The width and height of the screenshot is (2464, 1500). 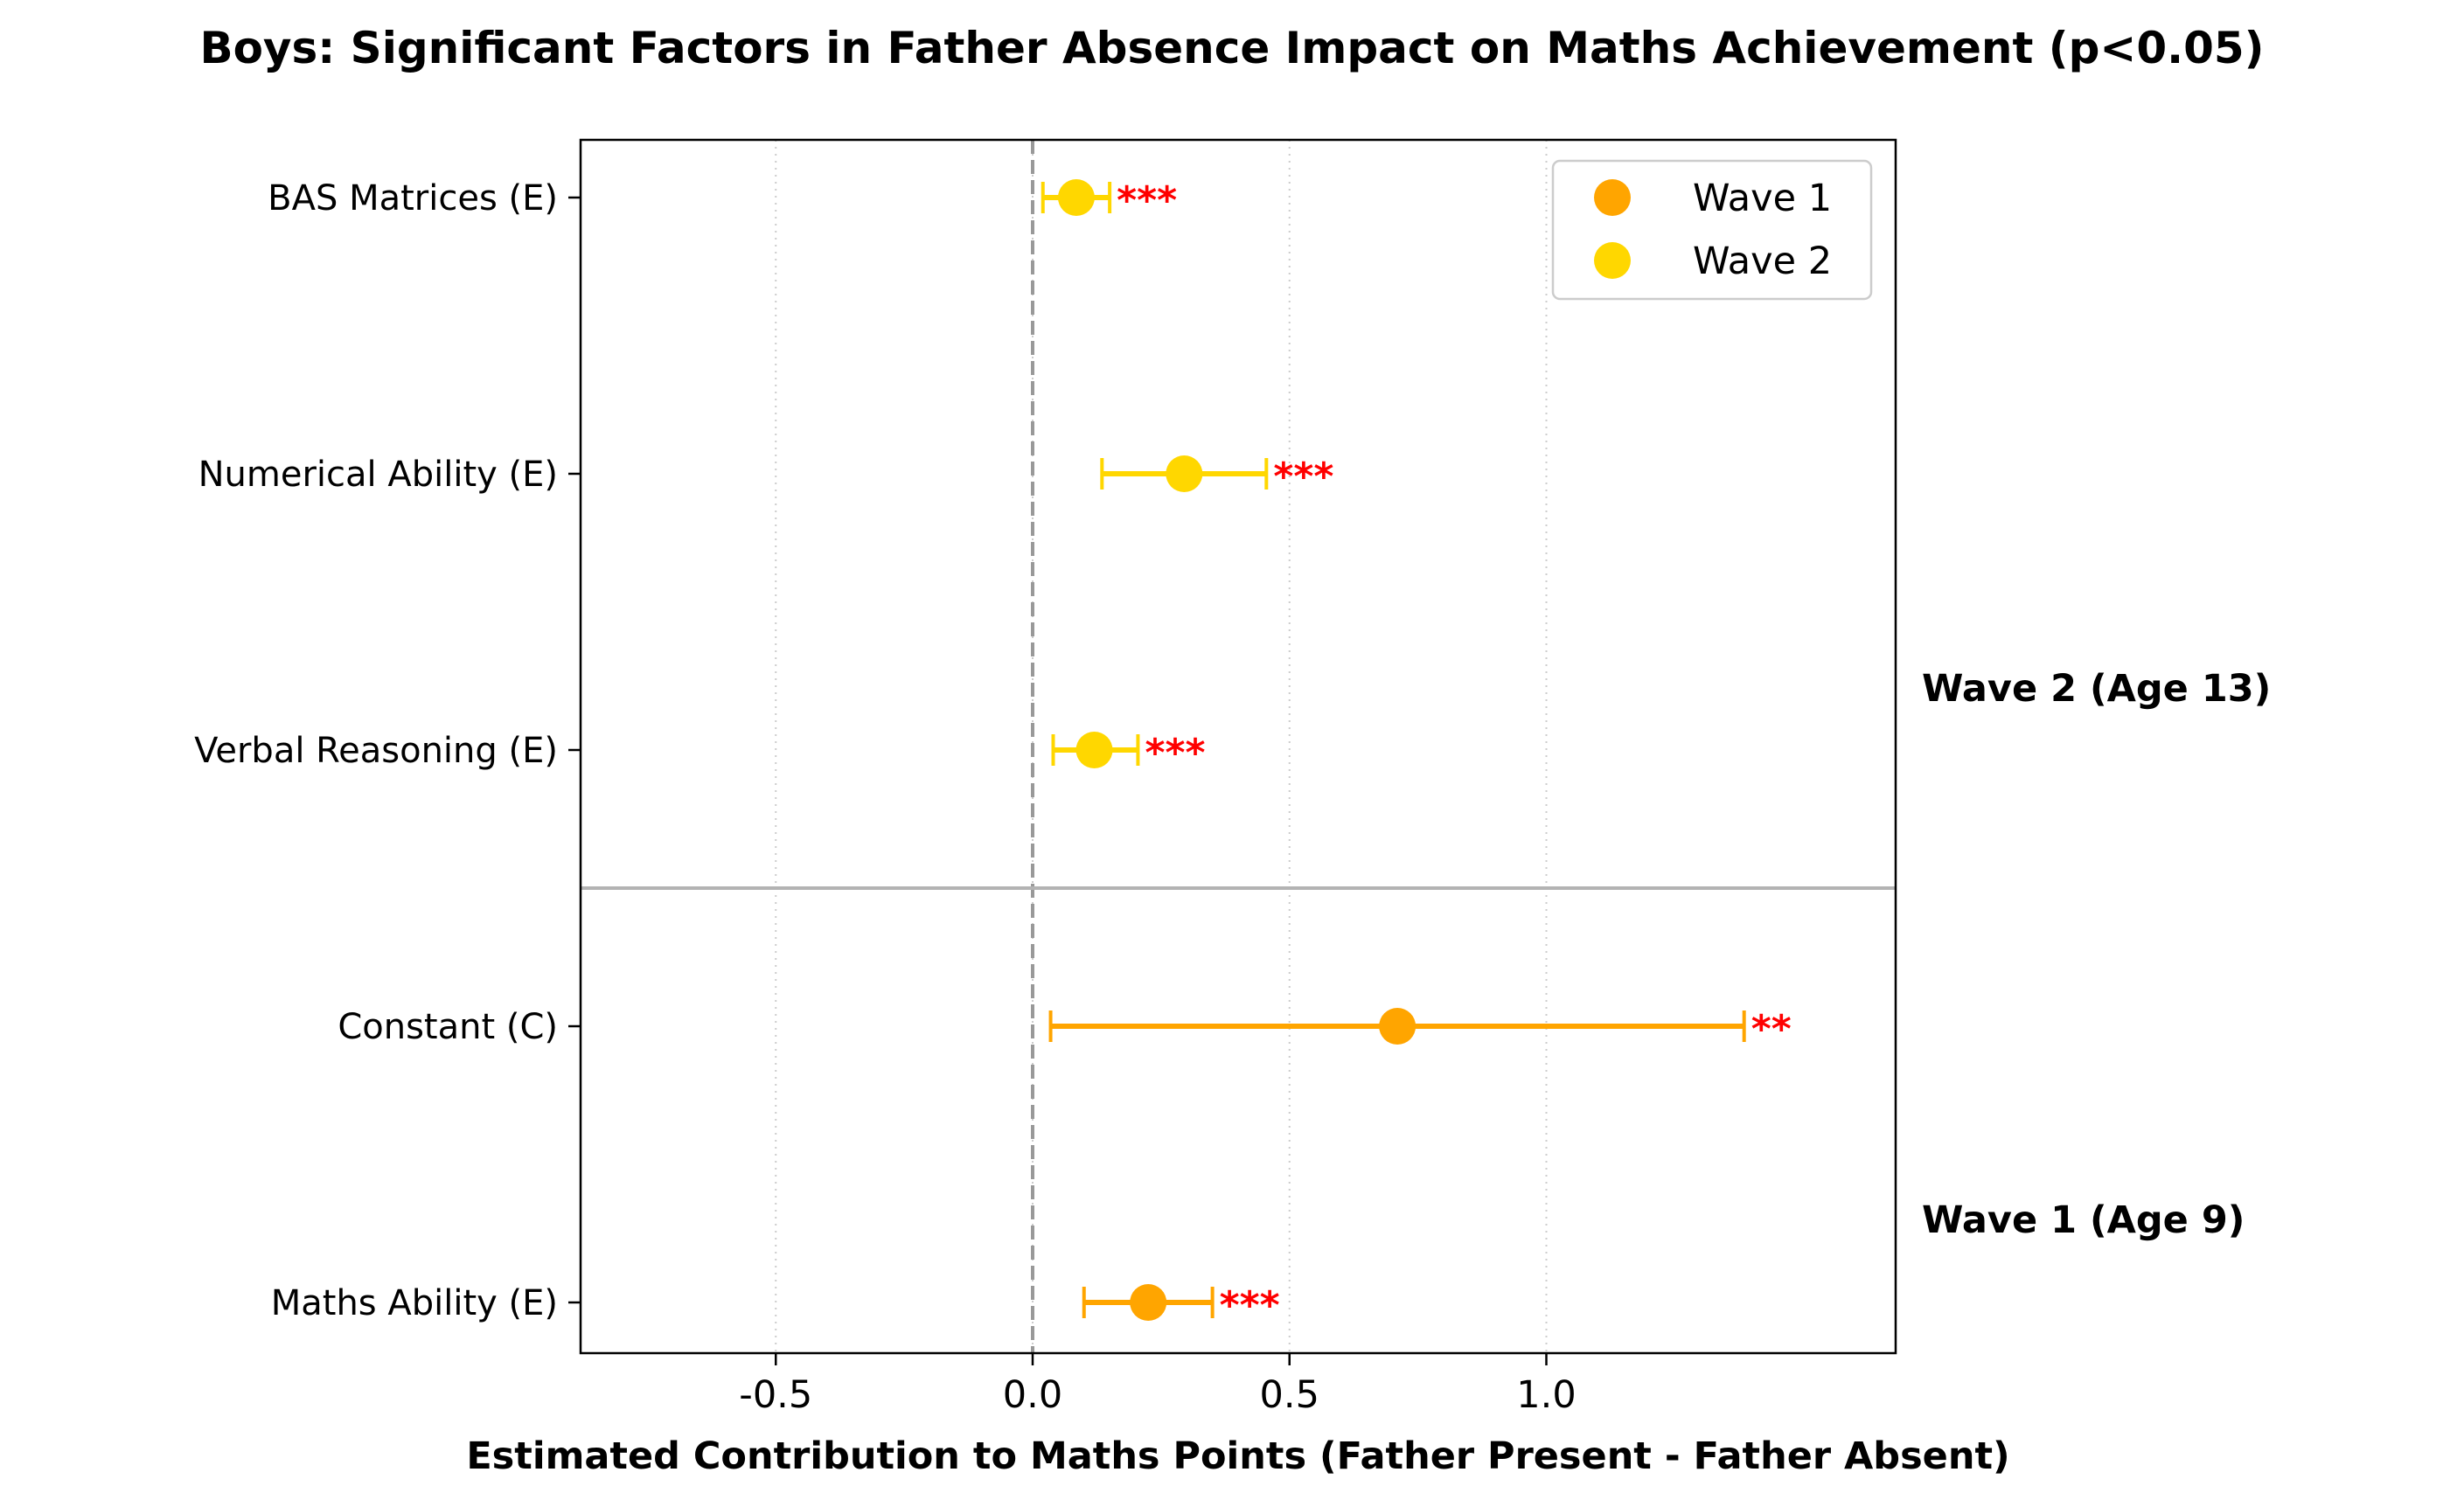 I want to click on y-tick-label: BAS Matrices (E), so click(x=413, y=198).